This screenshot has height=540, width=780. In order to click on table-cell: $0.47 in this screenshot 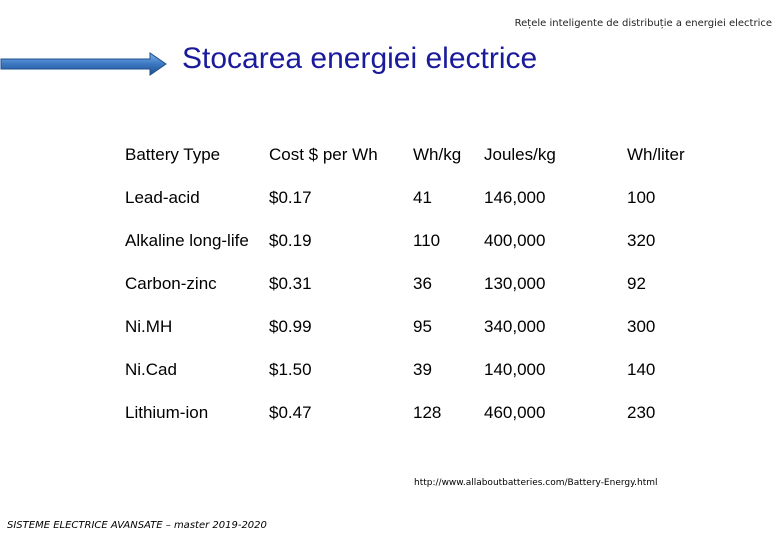, I will do `click(290, 412)`.